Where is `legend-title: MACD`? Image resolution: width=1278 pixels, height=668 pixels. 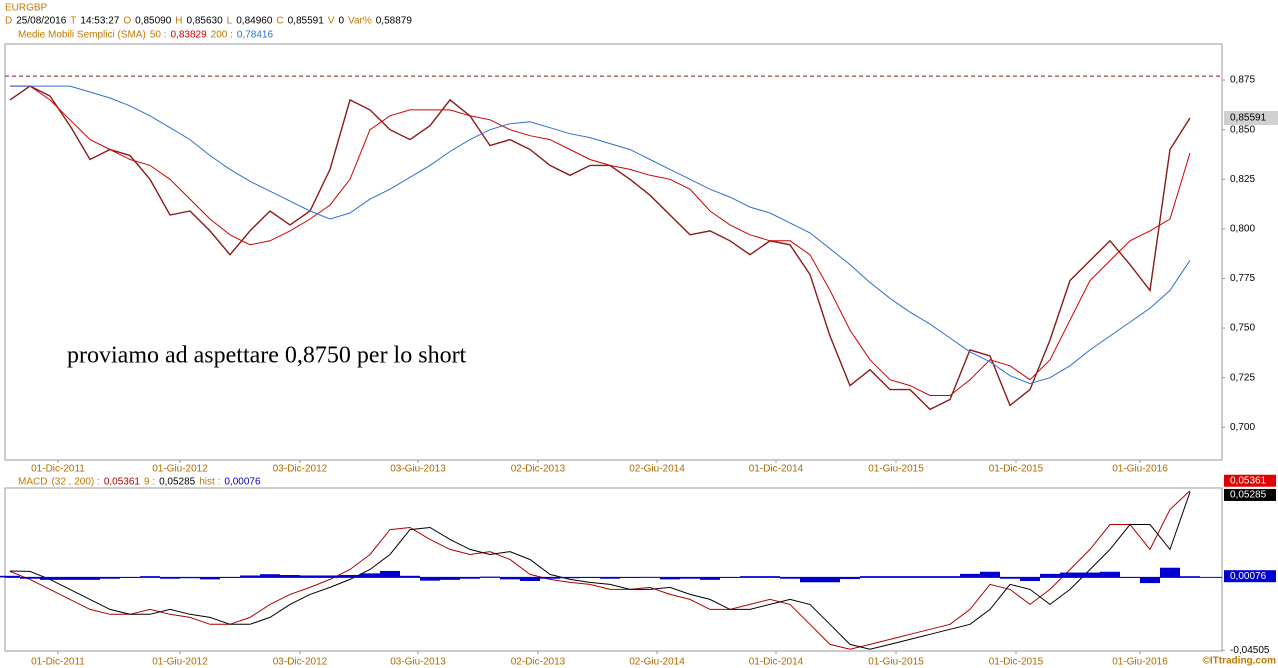 legend-title: MACD is located at coordinates (32, 482).